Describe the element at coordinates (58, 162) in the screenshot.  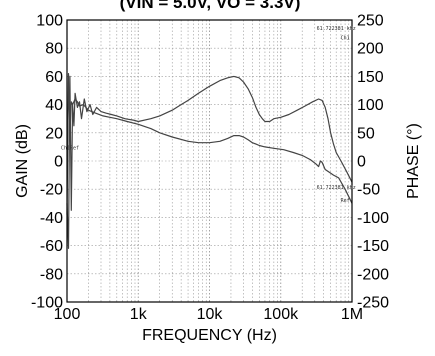
I see `y-tick-label: 0` at that location.